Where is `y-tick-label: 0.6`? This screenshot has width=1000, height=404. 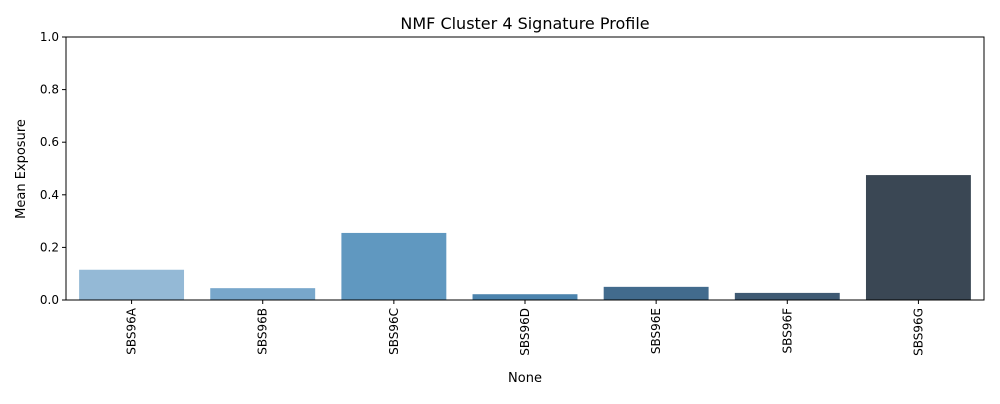 y-tick-label: 0.6 is located at coordinates (49, 142).